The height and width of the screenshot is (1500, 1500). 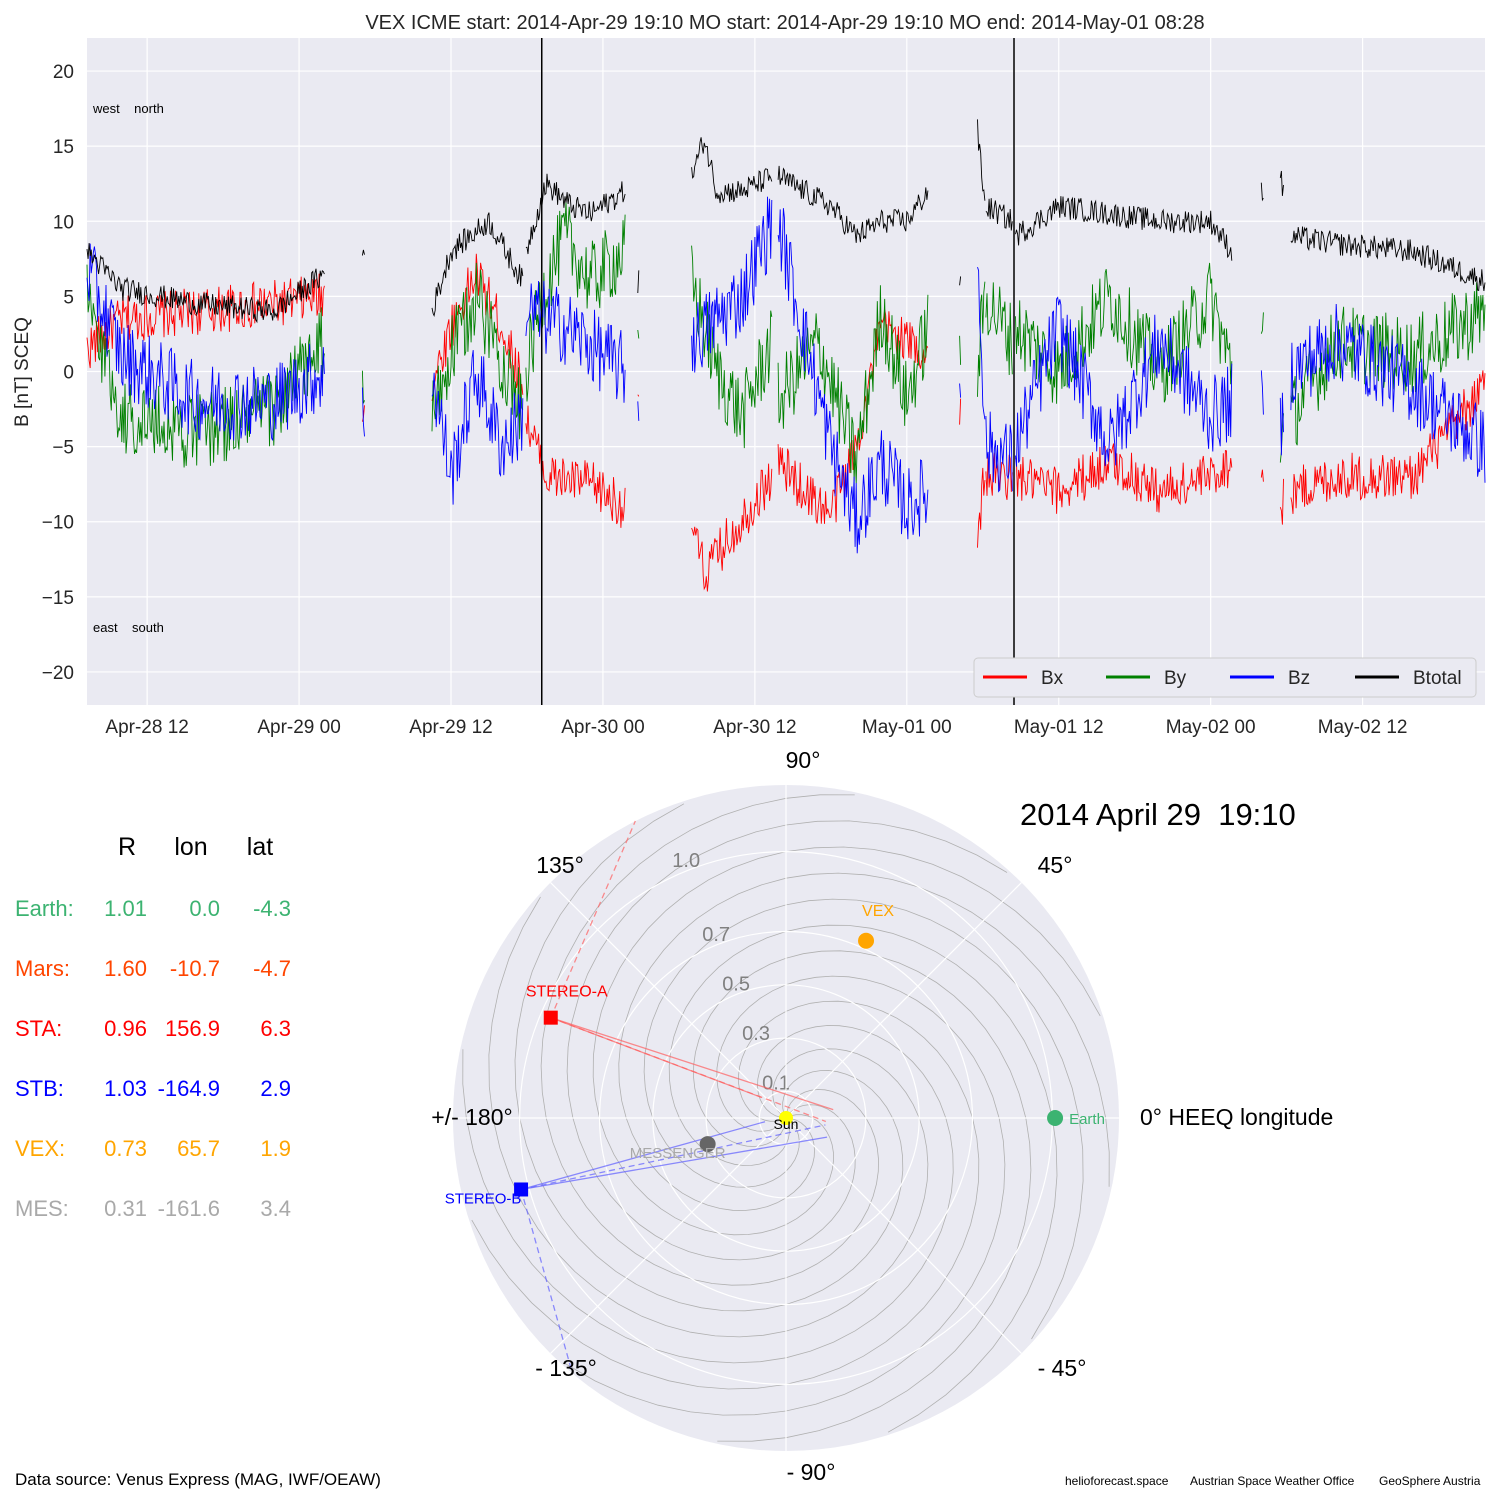 What do you see at coordinates (63, 222) in the screenshot?
I see `y-tick-label: 10` at bounding box center [63, 222].